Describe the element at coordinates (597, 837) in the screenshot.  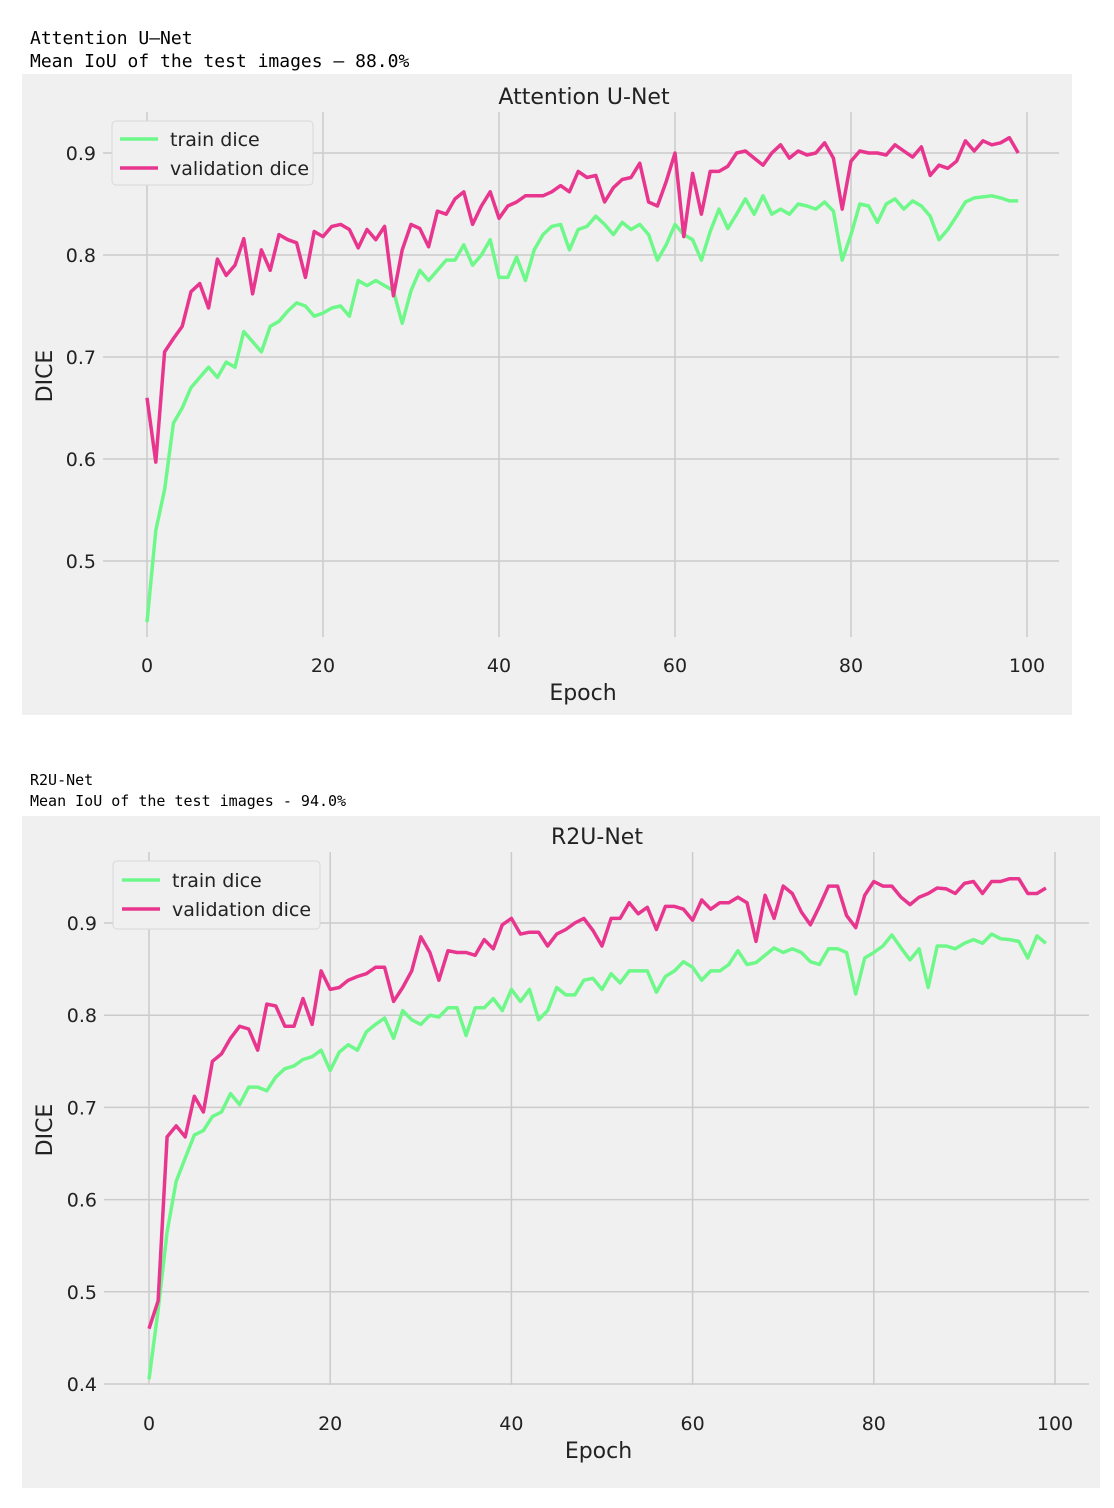
I see `chart-title: R2U-Net` at that location.